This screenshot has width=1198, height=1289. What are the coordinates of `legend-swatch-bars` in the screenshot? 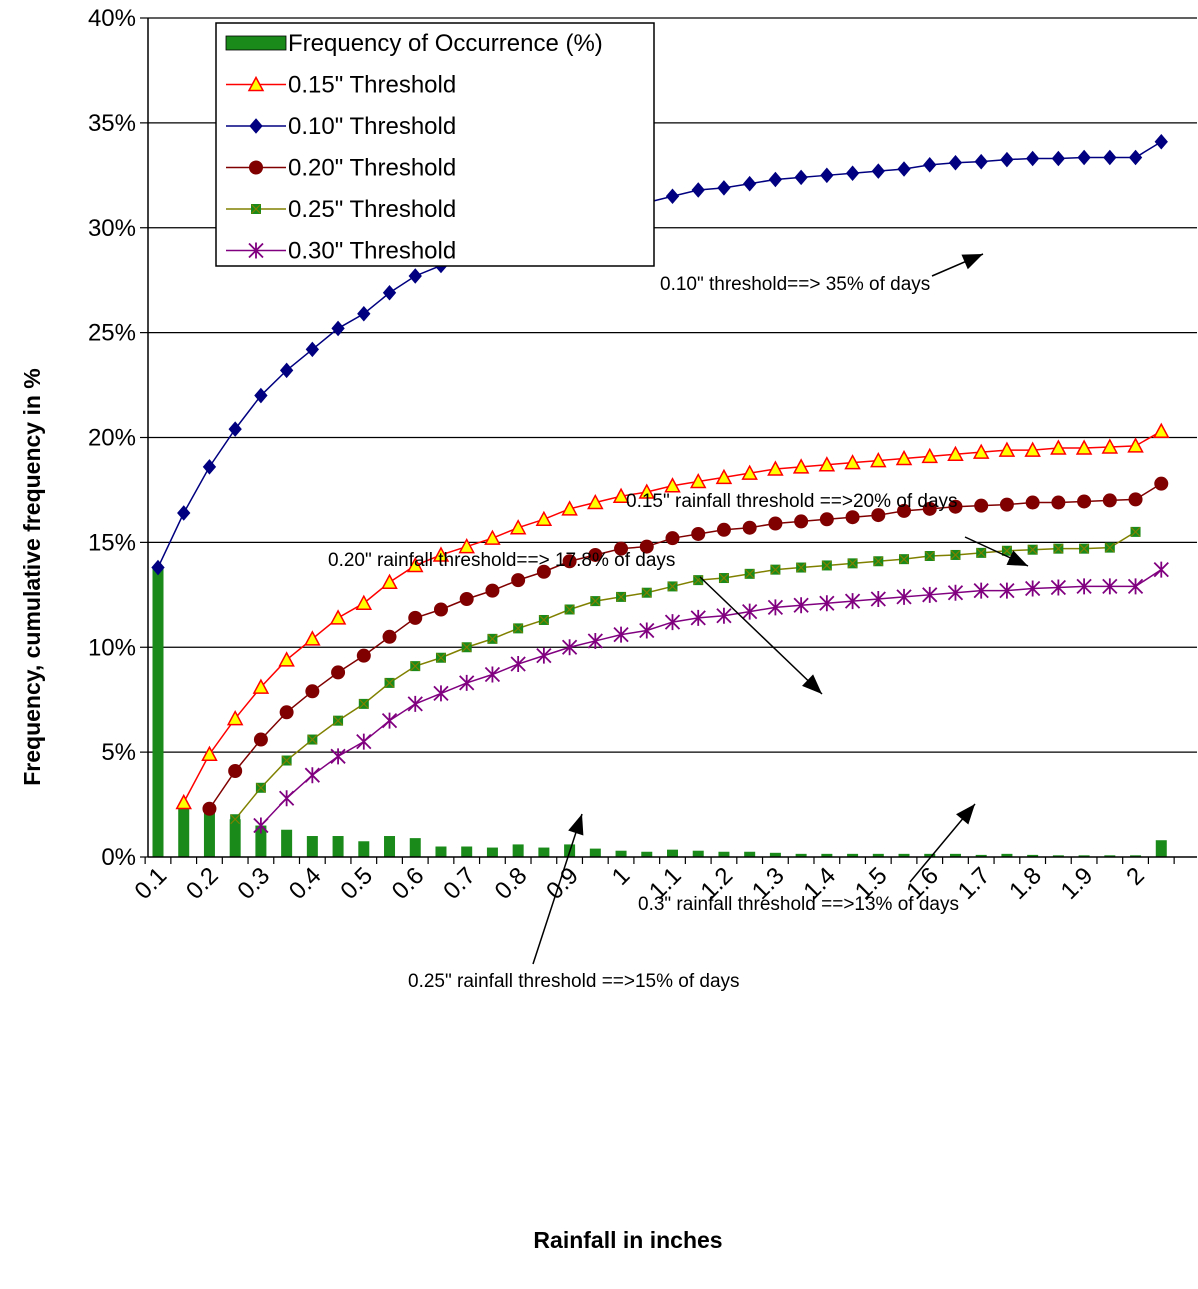 It's located at (256, 43).